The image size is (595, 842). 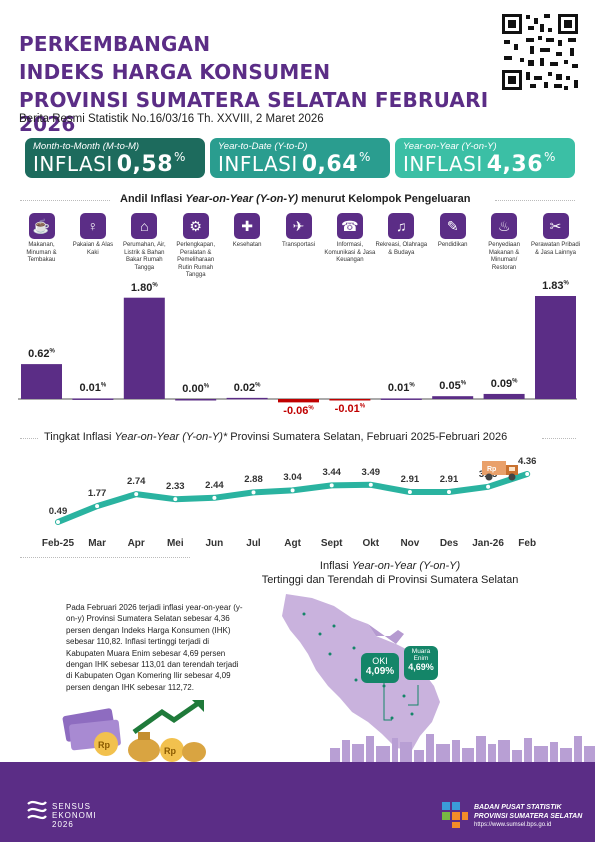 I want to click on line-value-label: 2.74, so click(x=136, y=482).